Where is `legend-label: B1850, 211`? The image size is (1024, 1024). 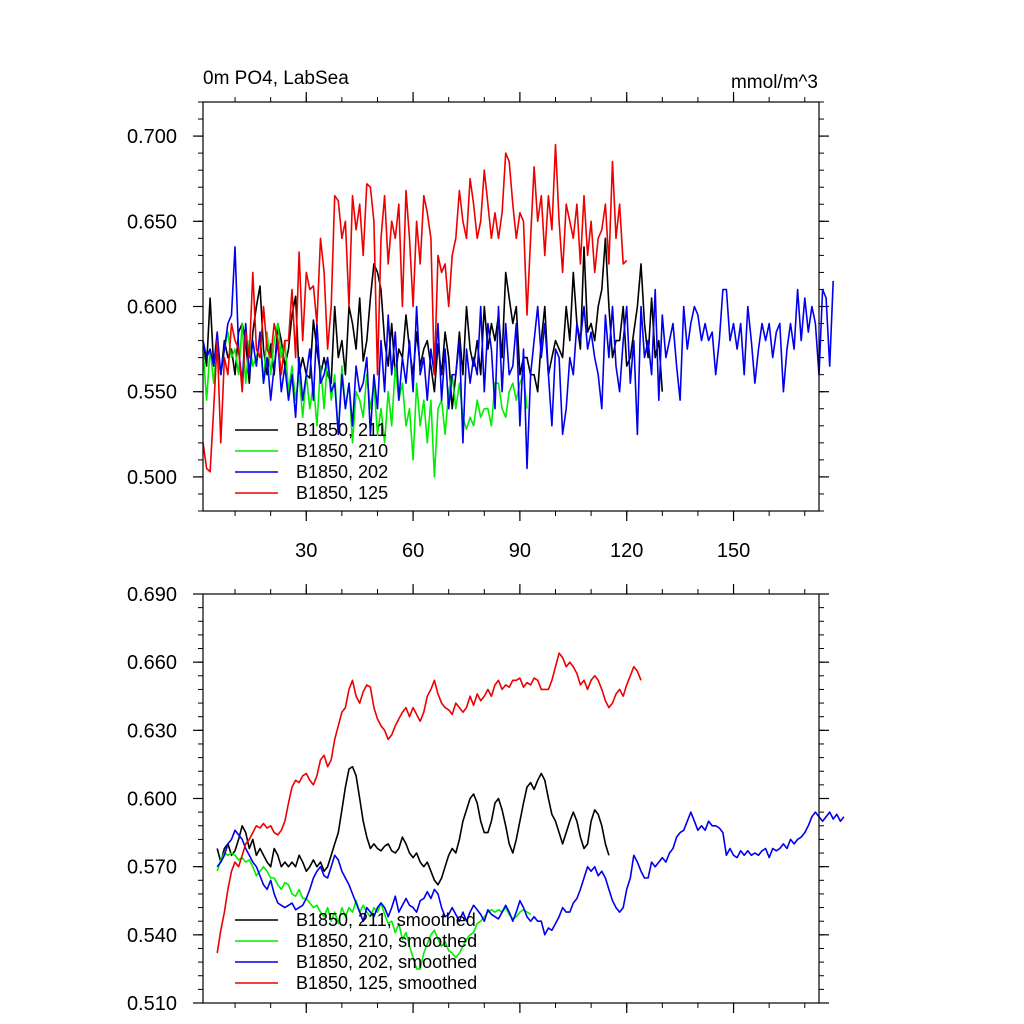 legend-label: B1850, 211 is located at coordinates (341, 430).